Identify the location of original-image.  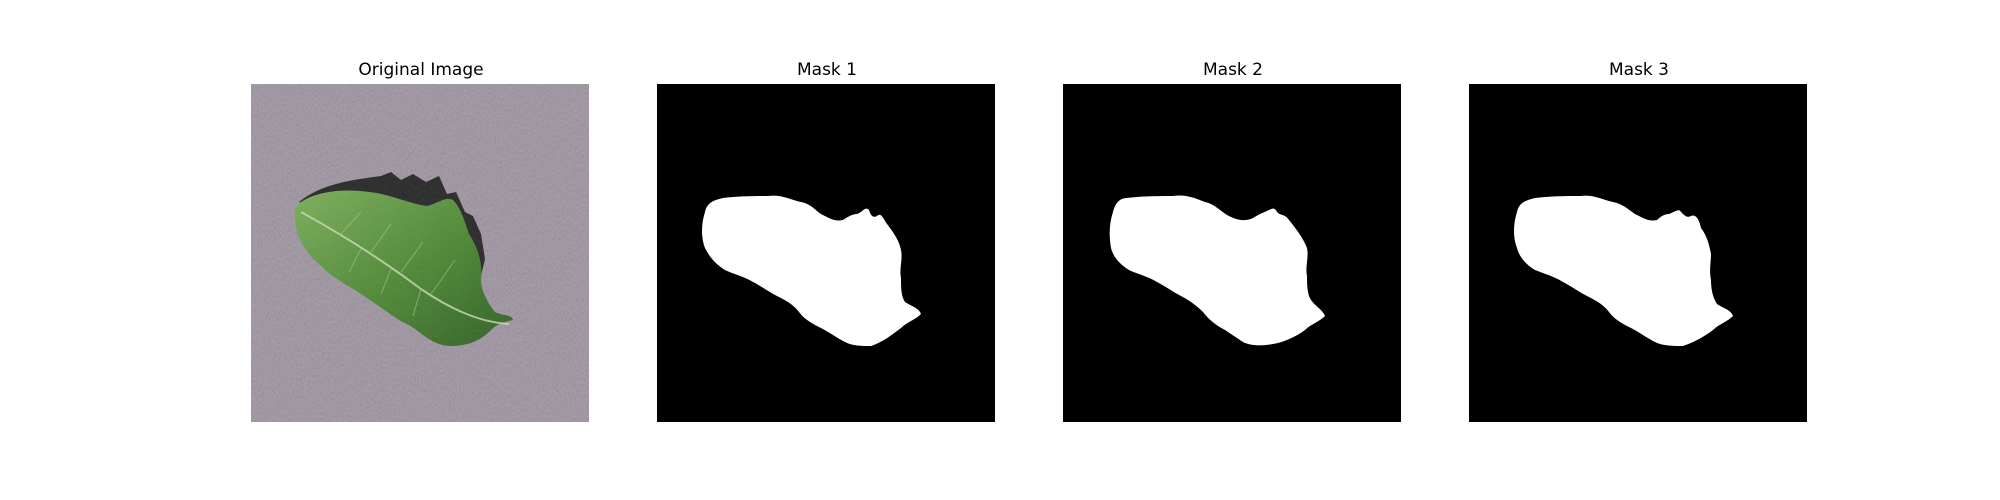
(420, 253).